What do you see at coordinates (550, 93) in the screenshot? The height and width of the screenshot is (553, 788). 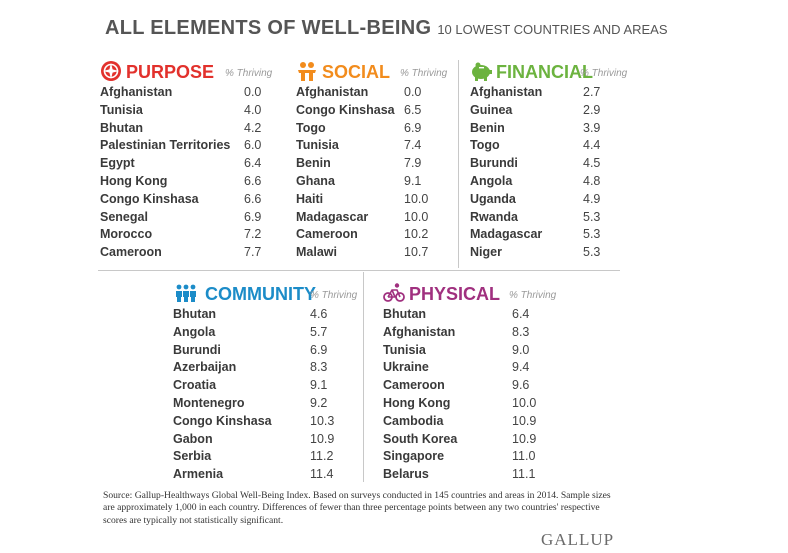 I see `list-item: Afghanistan 2.7` at bounding box center [550, 93].